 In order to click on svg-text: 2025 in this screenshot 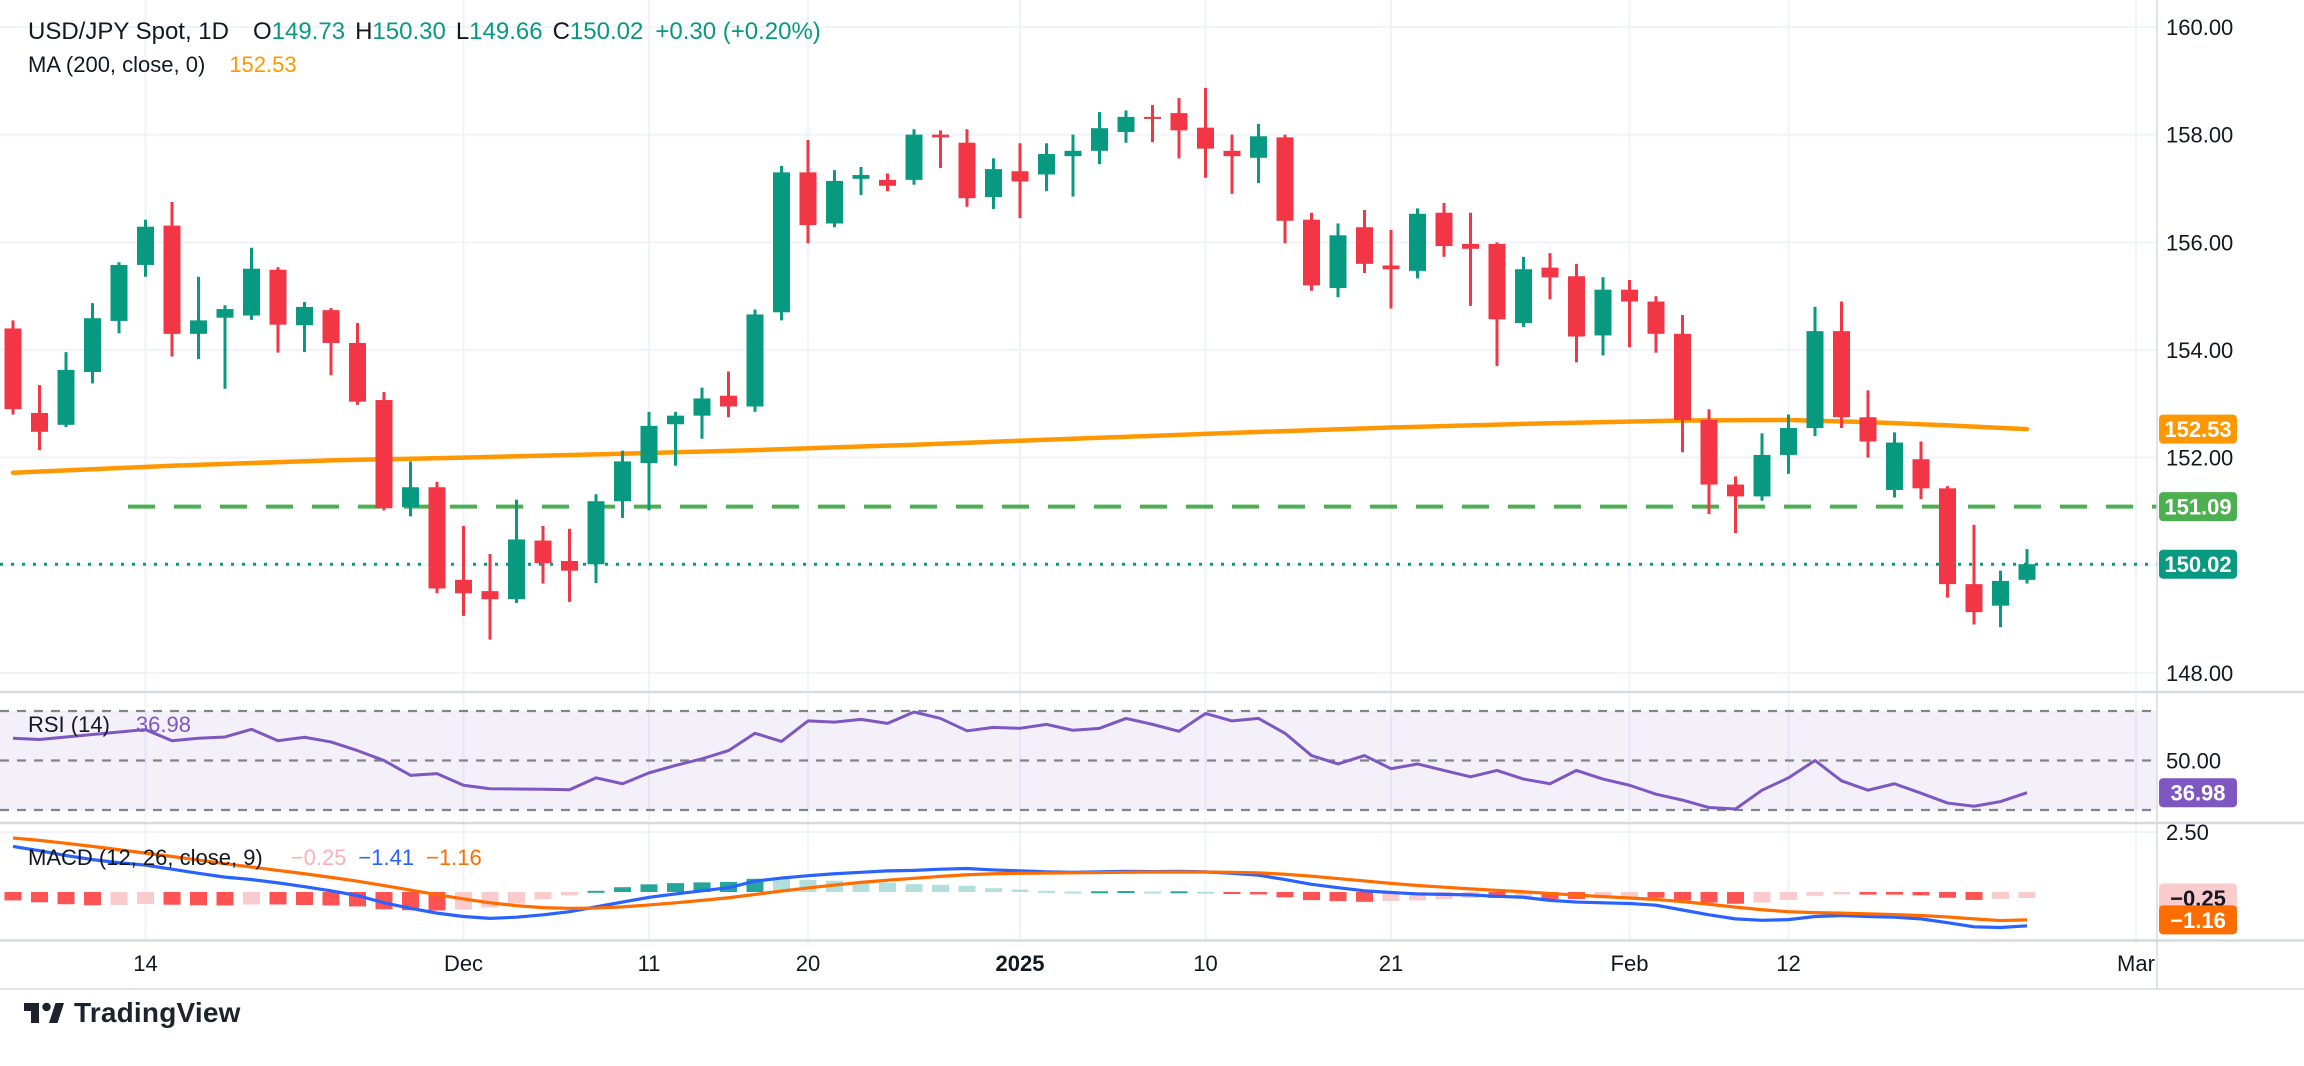, I will do `click(1020, 963)`.